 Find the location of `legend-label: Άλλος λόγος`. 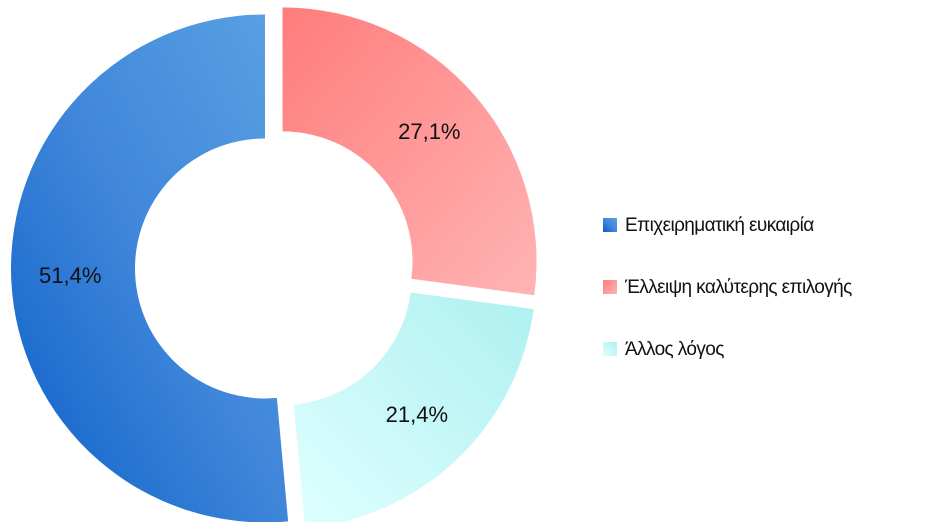

legend-label: Άλλος λόγος is located at coordinates (674, 349).